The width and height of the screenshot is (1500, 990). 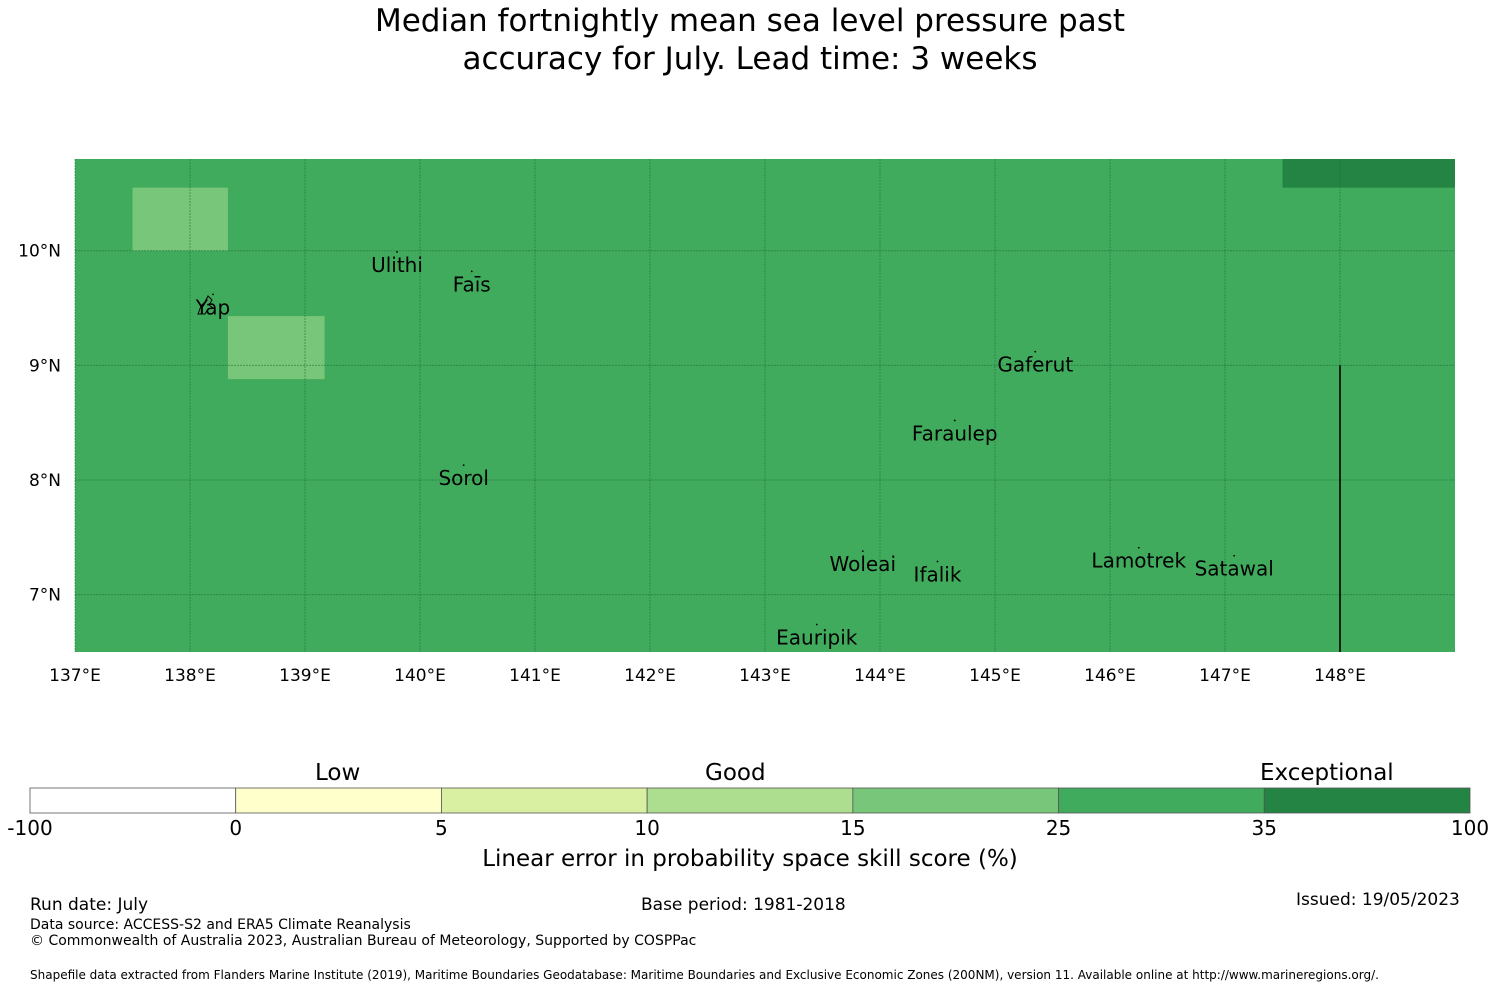 I want to click on colorbar-tick-label: 25, so click(x=1058, y=828).